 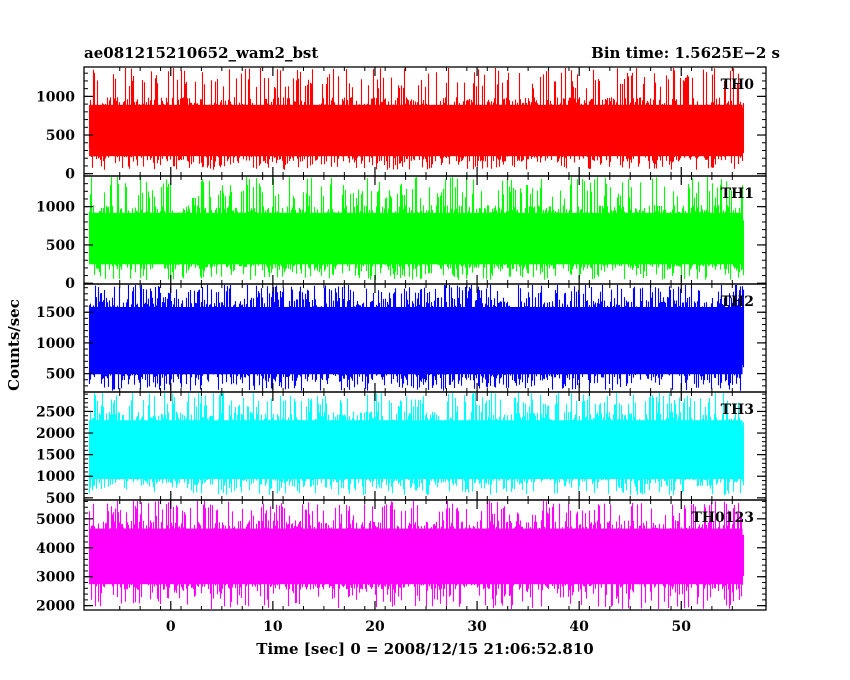 What do you see at coordinates (738, 85) in the screenshot?
I see `panel-label-th0: TH0` at bounding box center [738, 85].